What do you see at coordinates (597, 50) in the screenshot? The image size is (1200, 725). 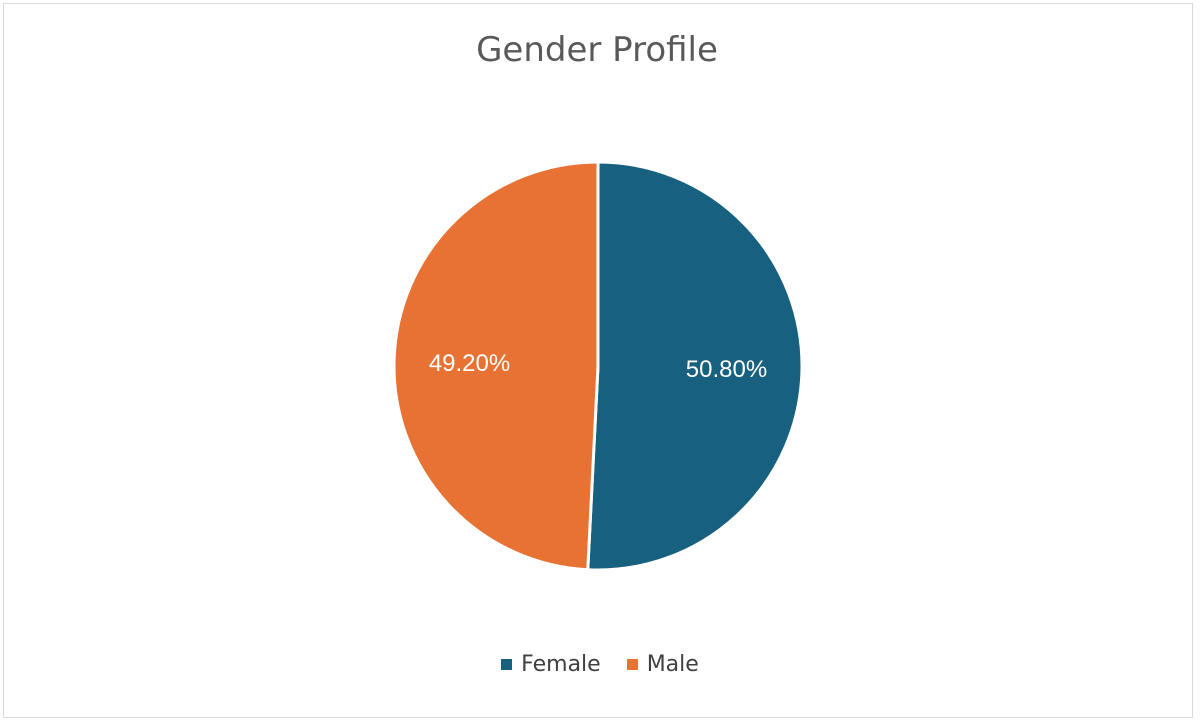 I see `chart-title: Gender Profile` at bounding box center [597, 50].